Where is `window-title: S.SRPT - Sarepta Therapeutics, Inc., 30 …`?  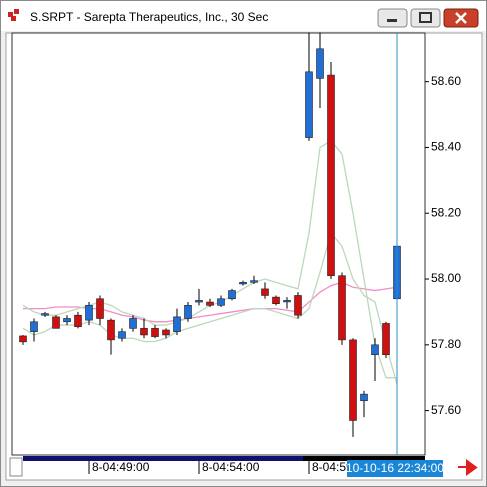
window-title: S.SRPT - Sarepta Therapeutics, Inc., 30 … is located at coordinates (149, 17).